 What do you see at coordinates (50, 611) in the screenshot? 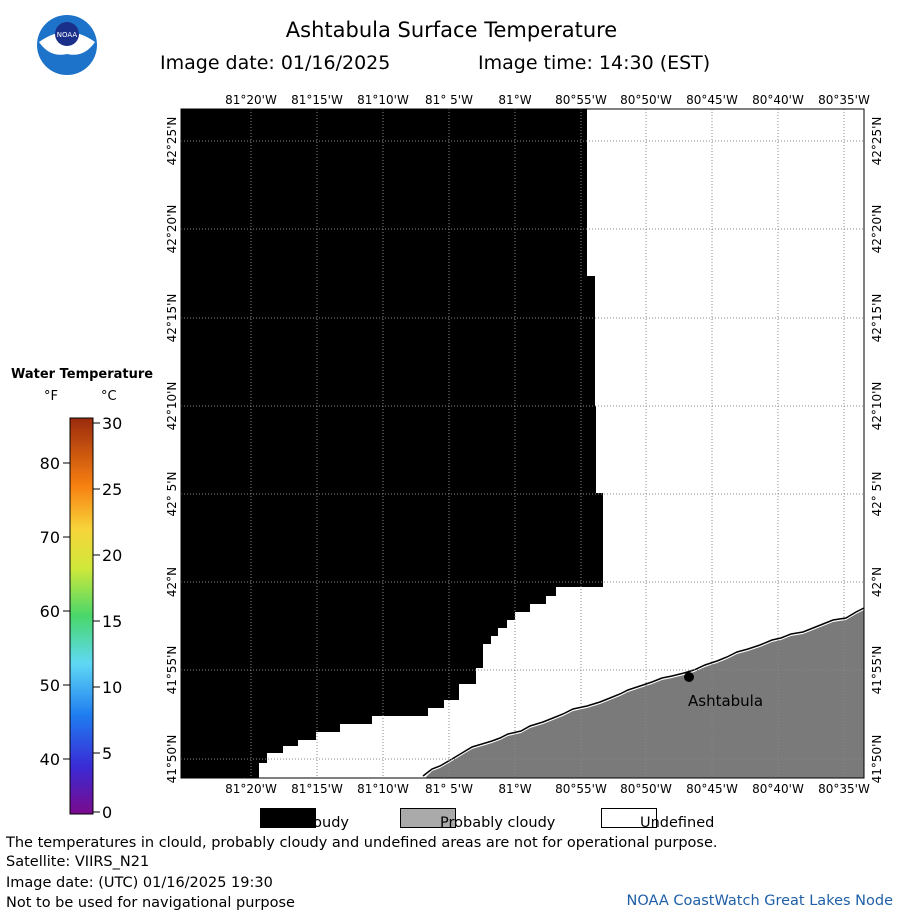
I see `fahrenheit-tick: 60` at bounding box center [50, 611].